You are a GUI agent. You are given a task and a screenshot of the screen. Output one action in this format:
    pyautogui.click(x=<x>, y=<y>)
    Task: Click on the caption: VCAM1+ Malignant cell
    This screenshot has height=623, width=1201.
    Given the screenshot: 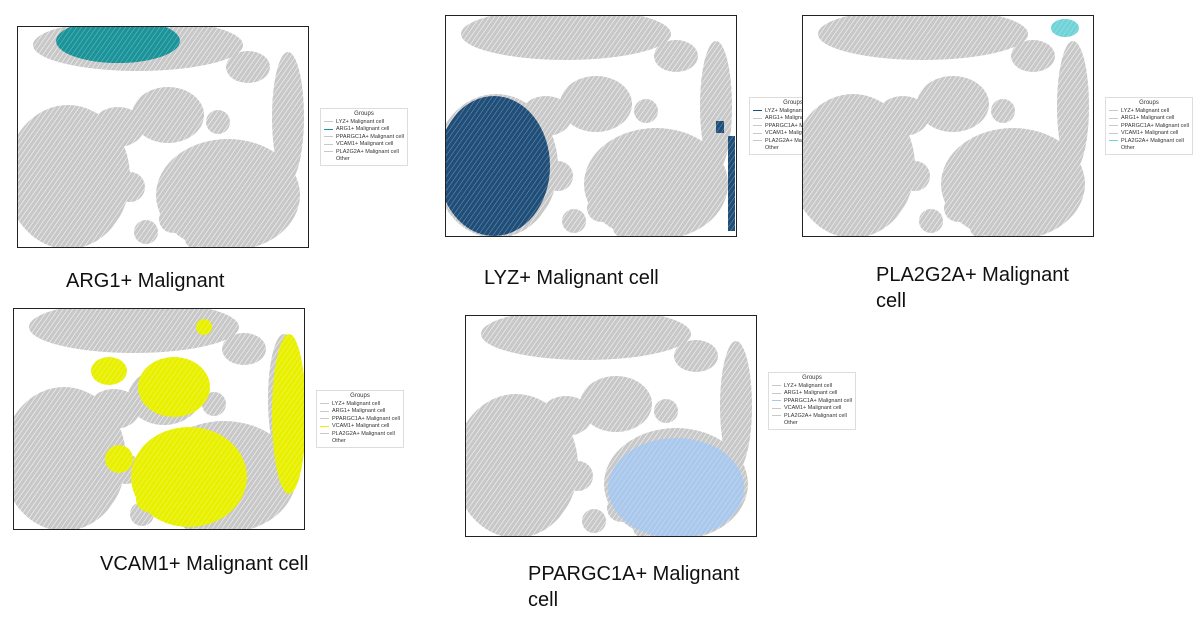 What is the action you would take?
    pyautogui.click(x=204, y=564)
    